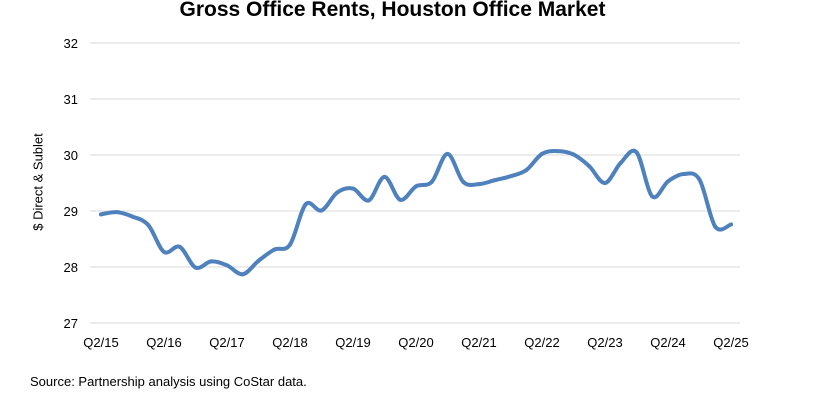 The width and height of the screenshot is (825, 403). I want to click on x-tick-label: Q2/15, so click(100, 342).